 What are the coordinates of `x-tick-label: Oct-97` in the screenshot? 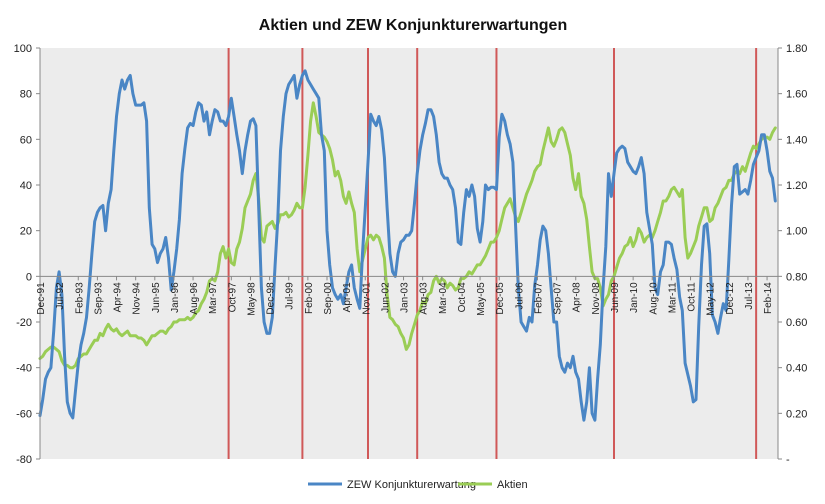 It's located at (232, 297).